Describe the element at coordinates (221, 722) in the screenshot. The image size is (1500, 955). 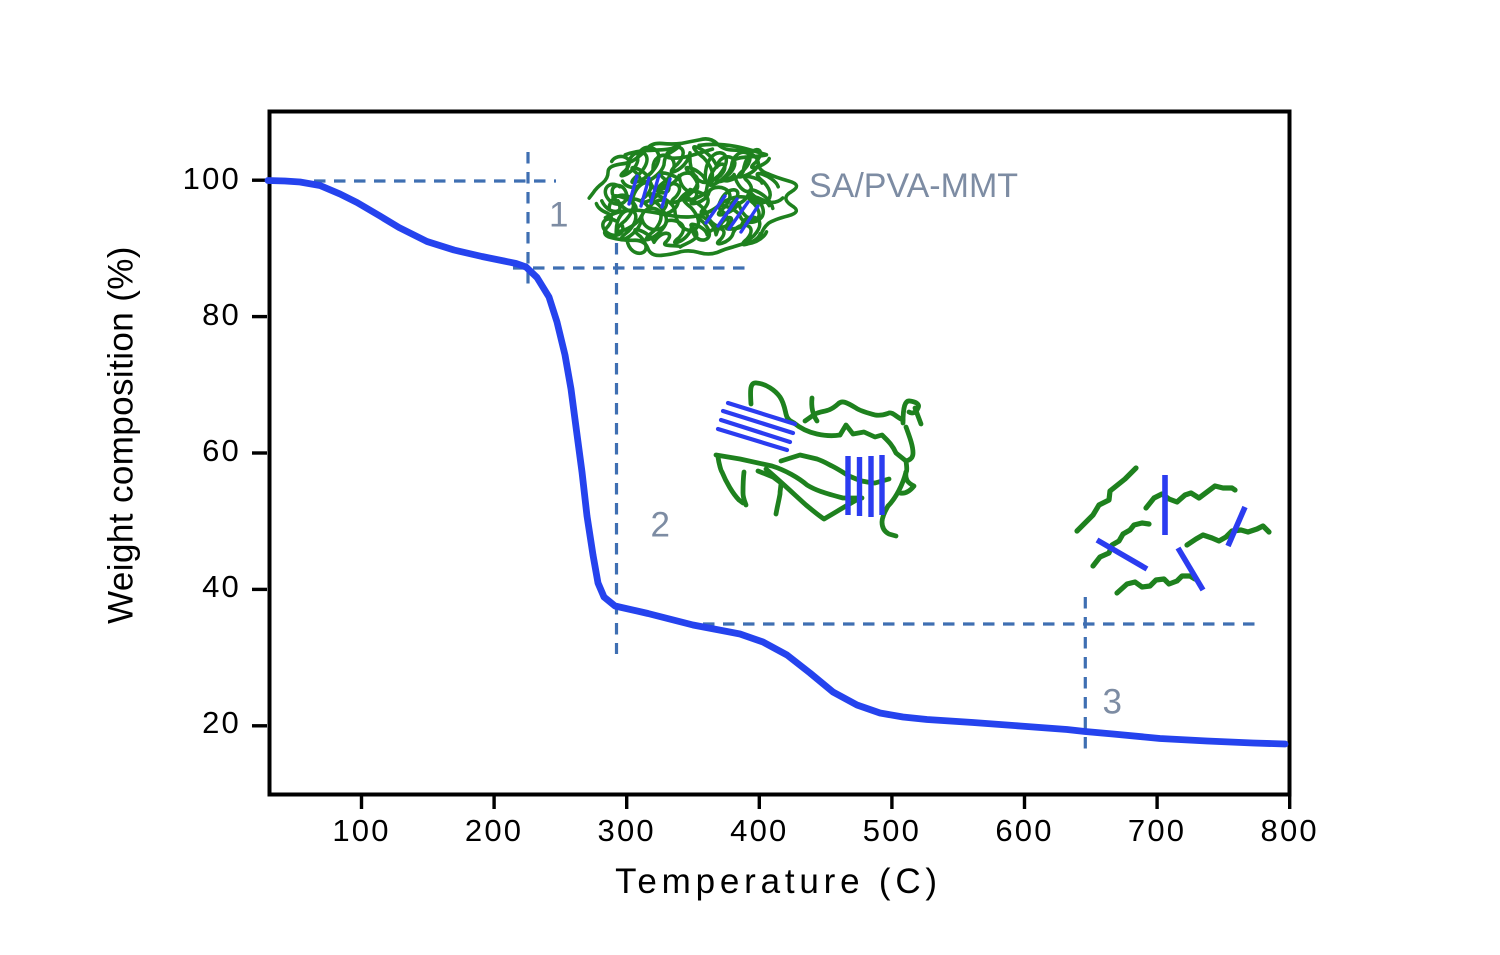
I see `svg-text: 20` at that location.